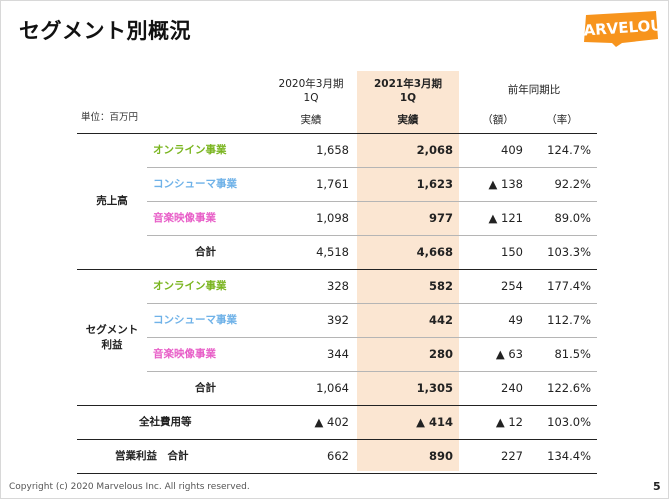 This screenshot has height=499, width=669. I want to click on cell-prev: 662, so click(338, 456).